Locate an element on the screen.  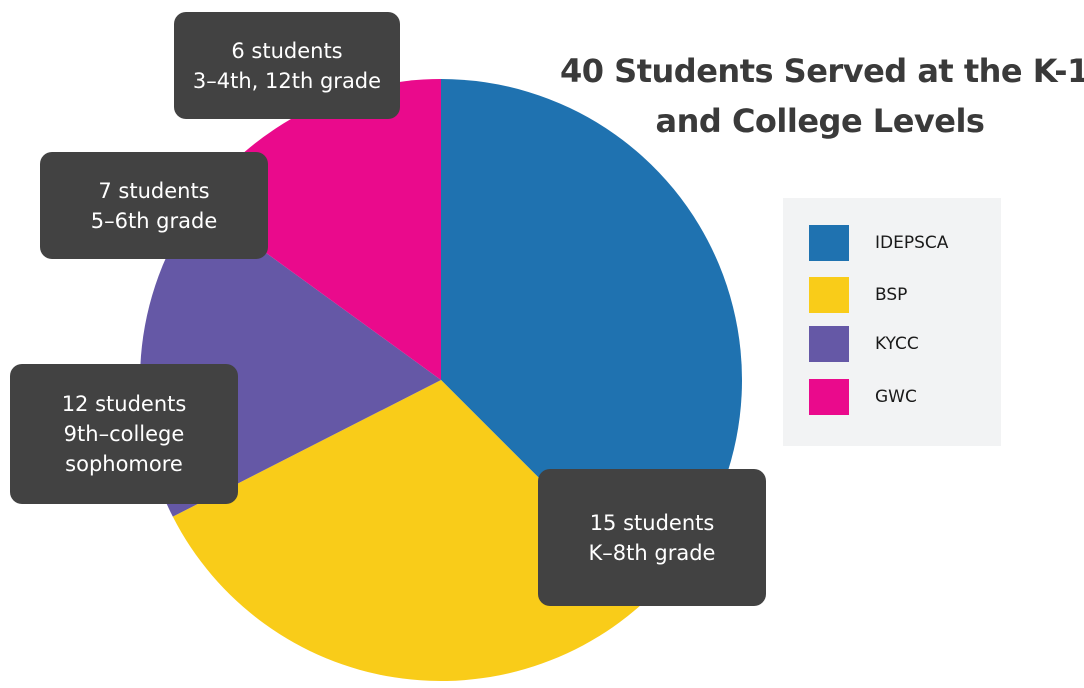
legend-label-idepsca: IDEPSCA is located at coordinates (912, 243).